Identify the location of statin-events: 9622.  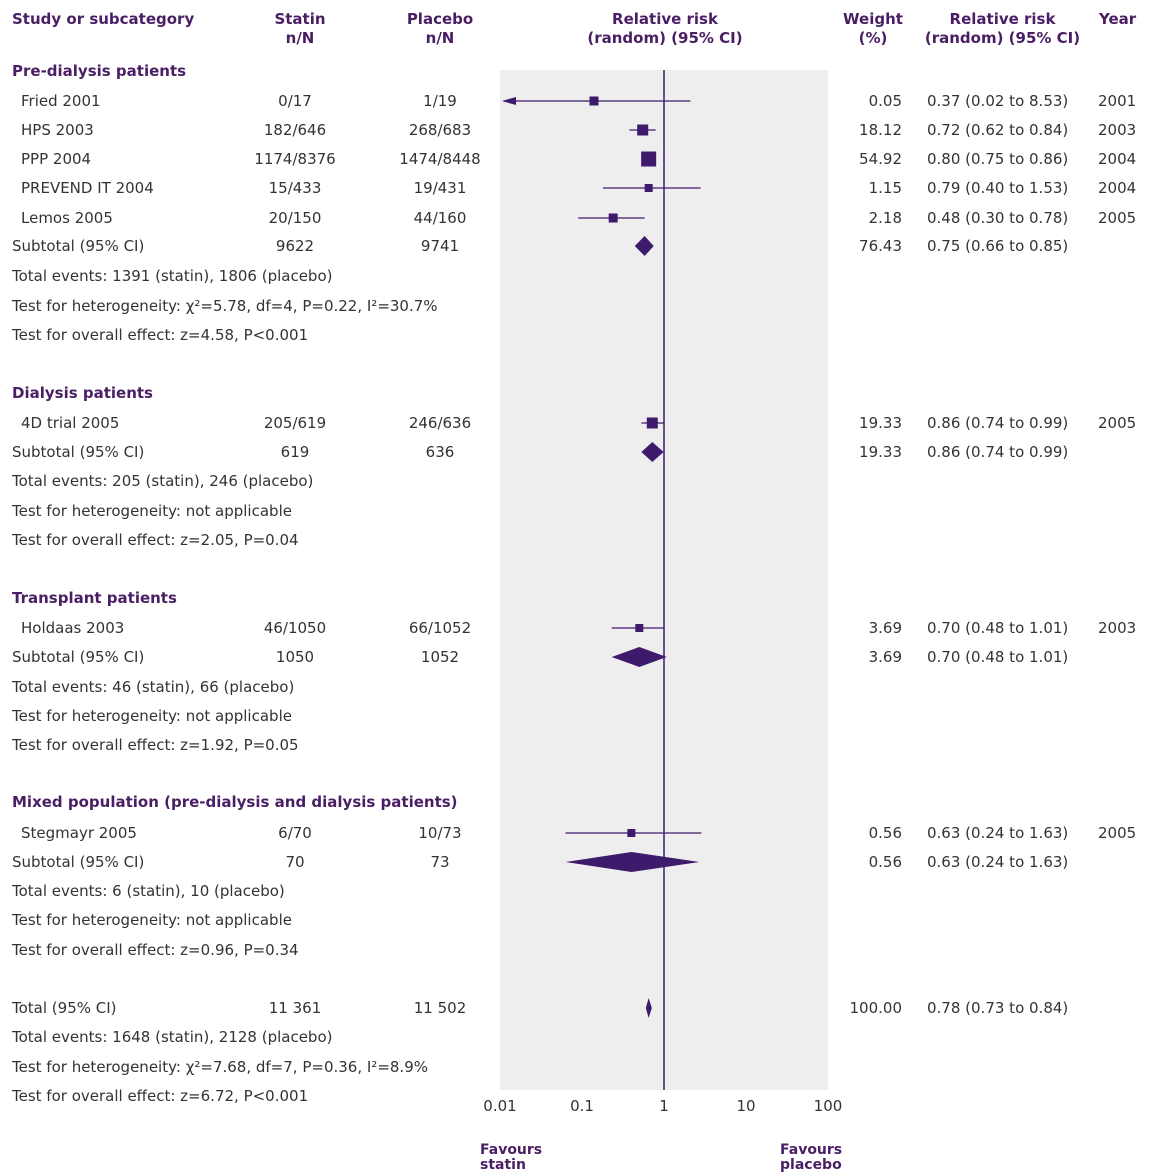
(295, 246).